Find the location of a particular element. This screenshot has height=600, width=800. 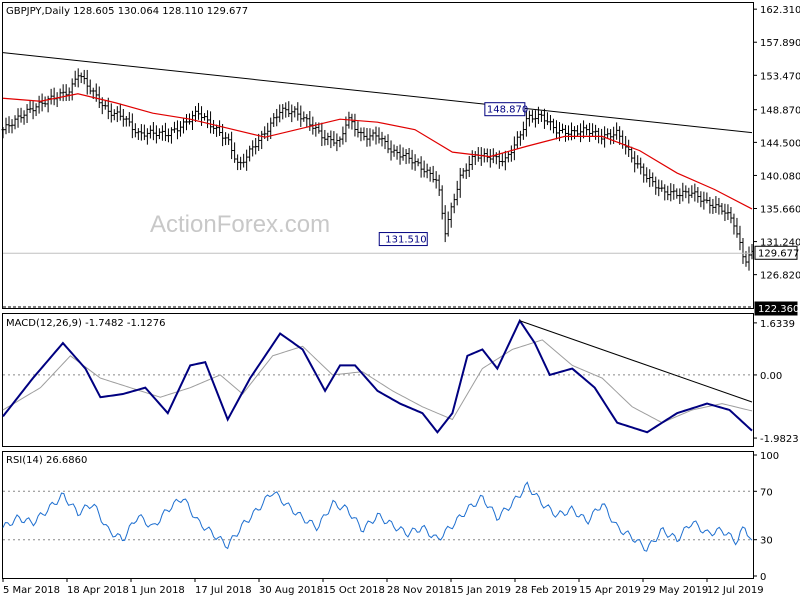

rsi-tick-label: 70 is located at coordinates (766, 492).